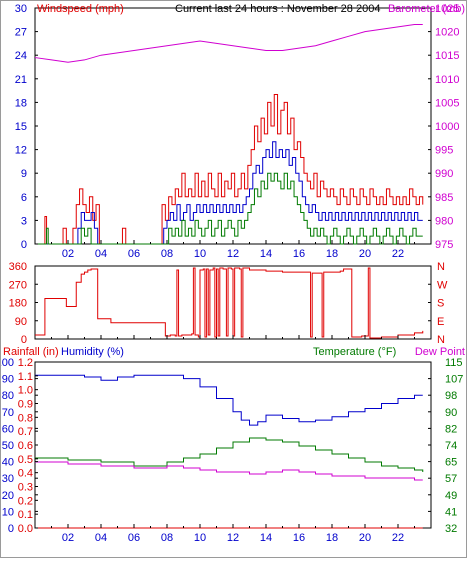  What do you see at coordinates (447, 127) in the screenshot?
I see `y-tick-label-right: 1000` at bounding box center [447, 127].